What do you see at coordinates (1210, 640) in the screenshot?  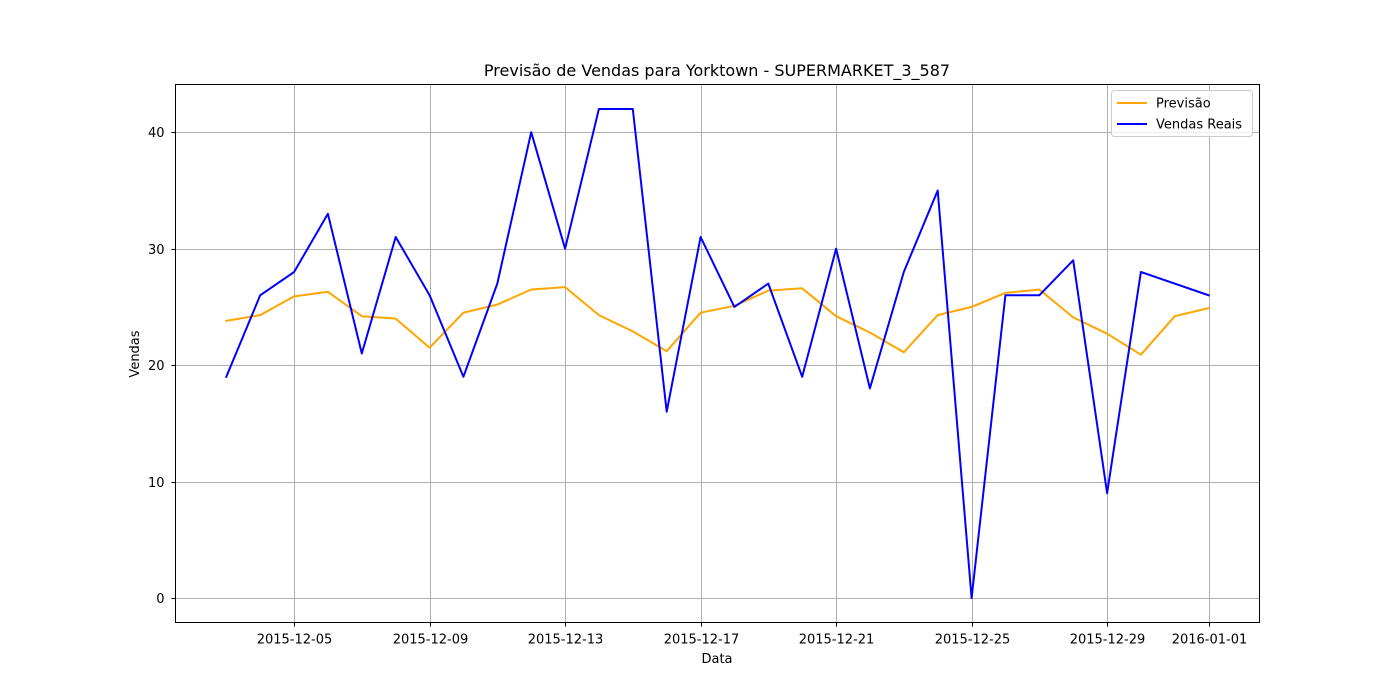 I see `x-tick-label: 2016-01-01` at bounding box center [1210, 640].